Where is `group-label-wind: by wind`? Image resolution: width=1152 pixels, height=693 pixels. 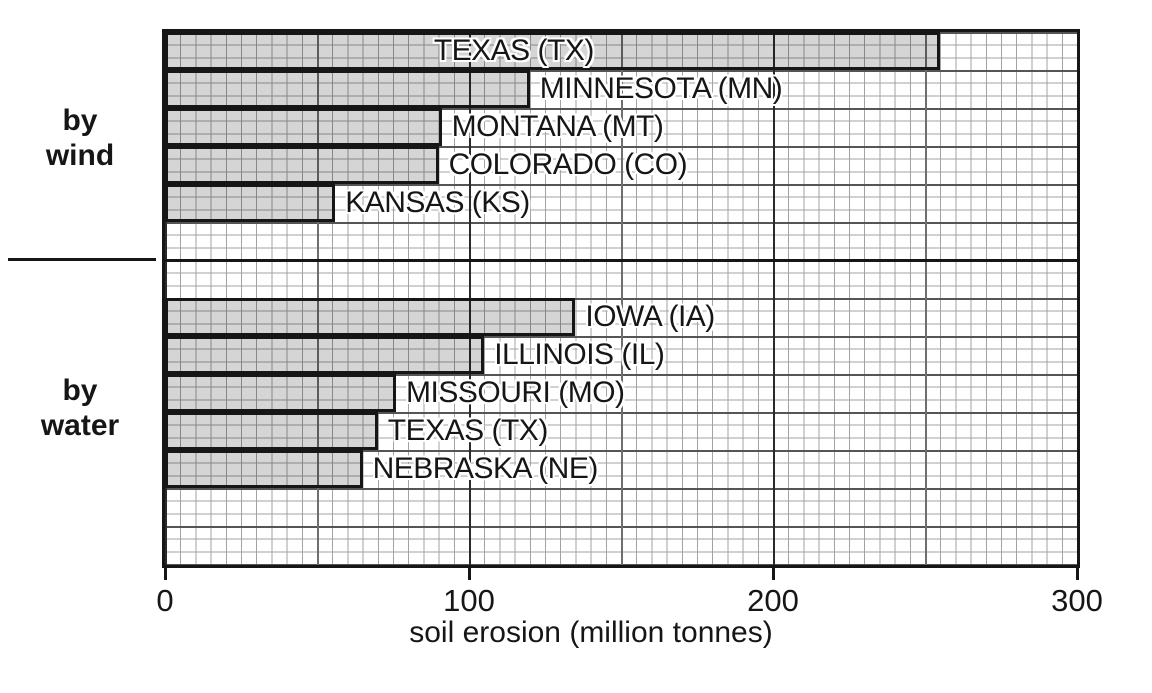
group-label-wind: by wind is located at coordinates (80, 138).